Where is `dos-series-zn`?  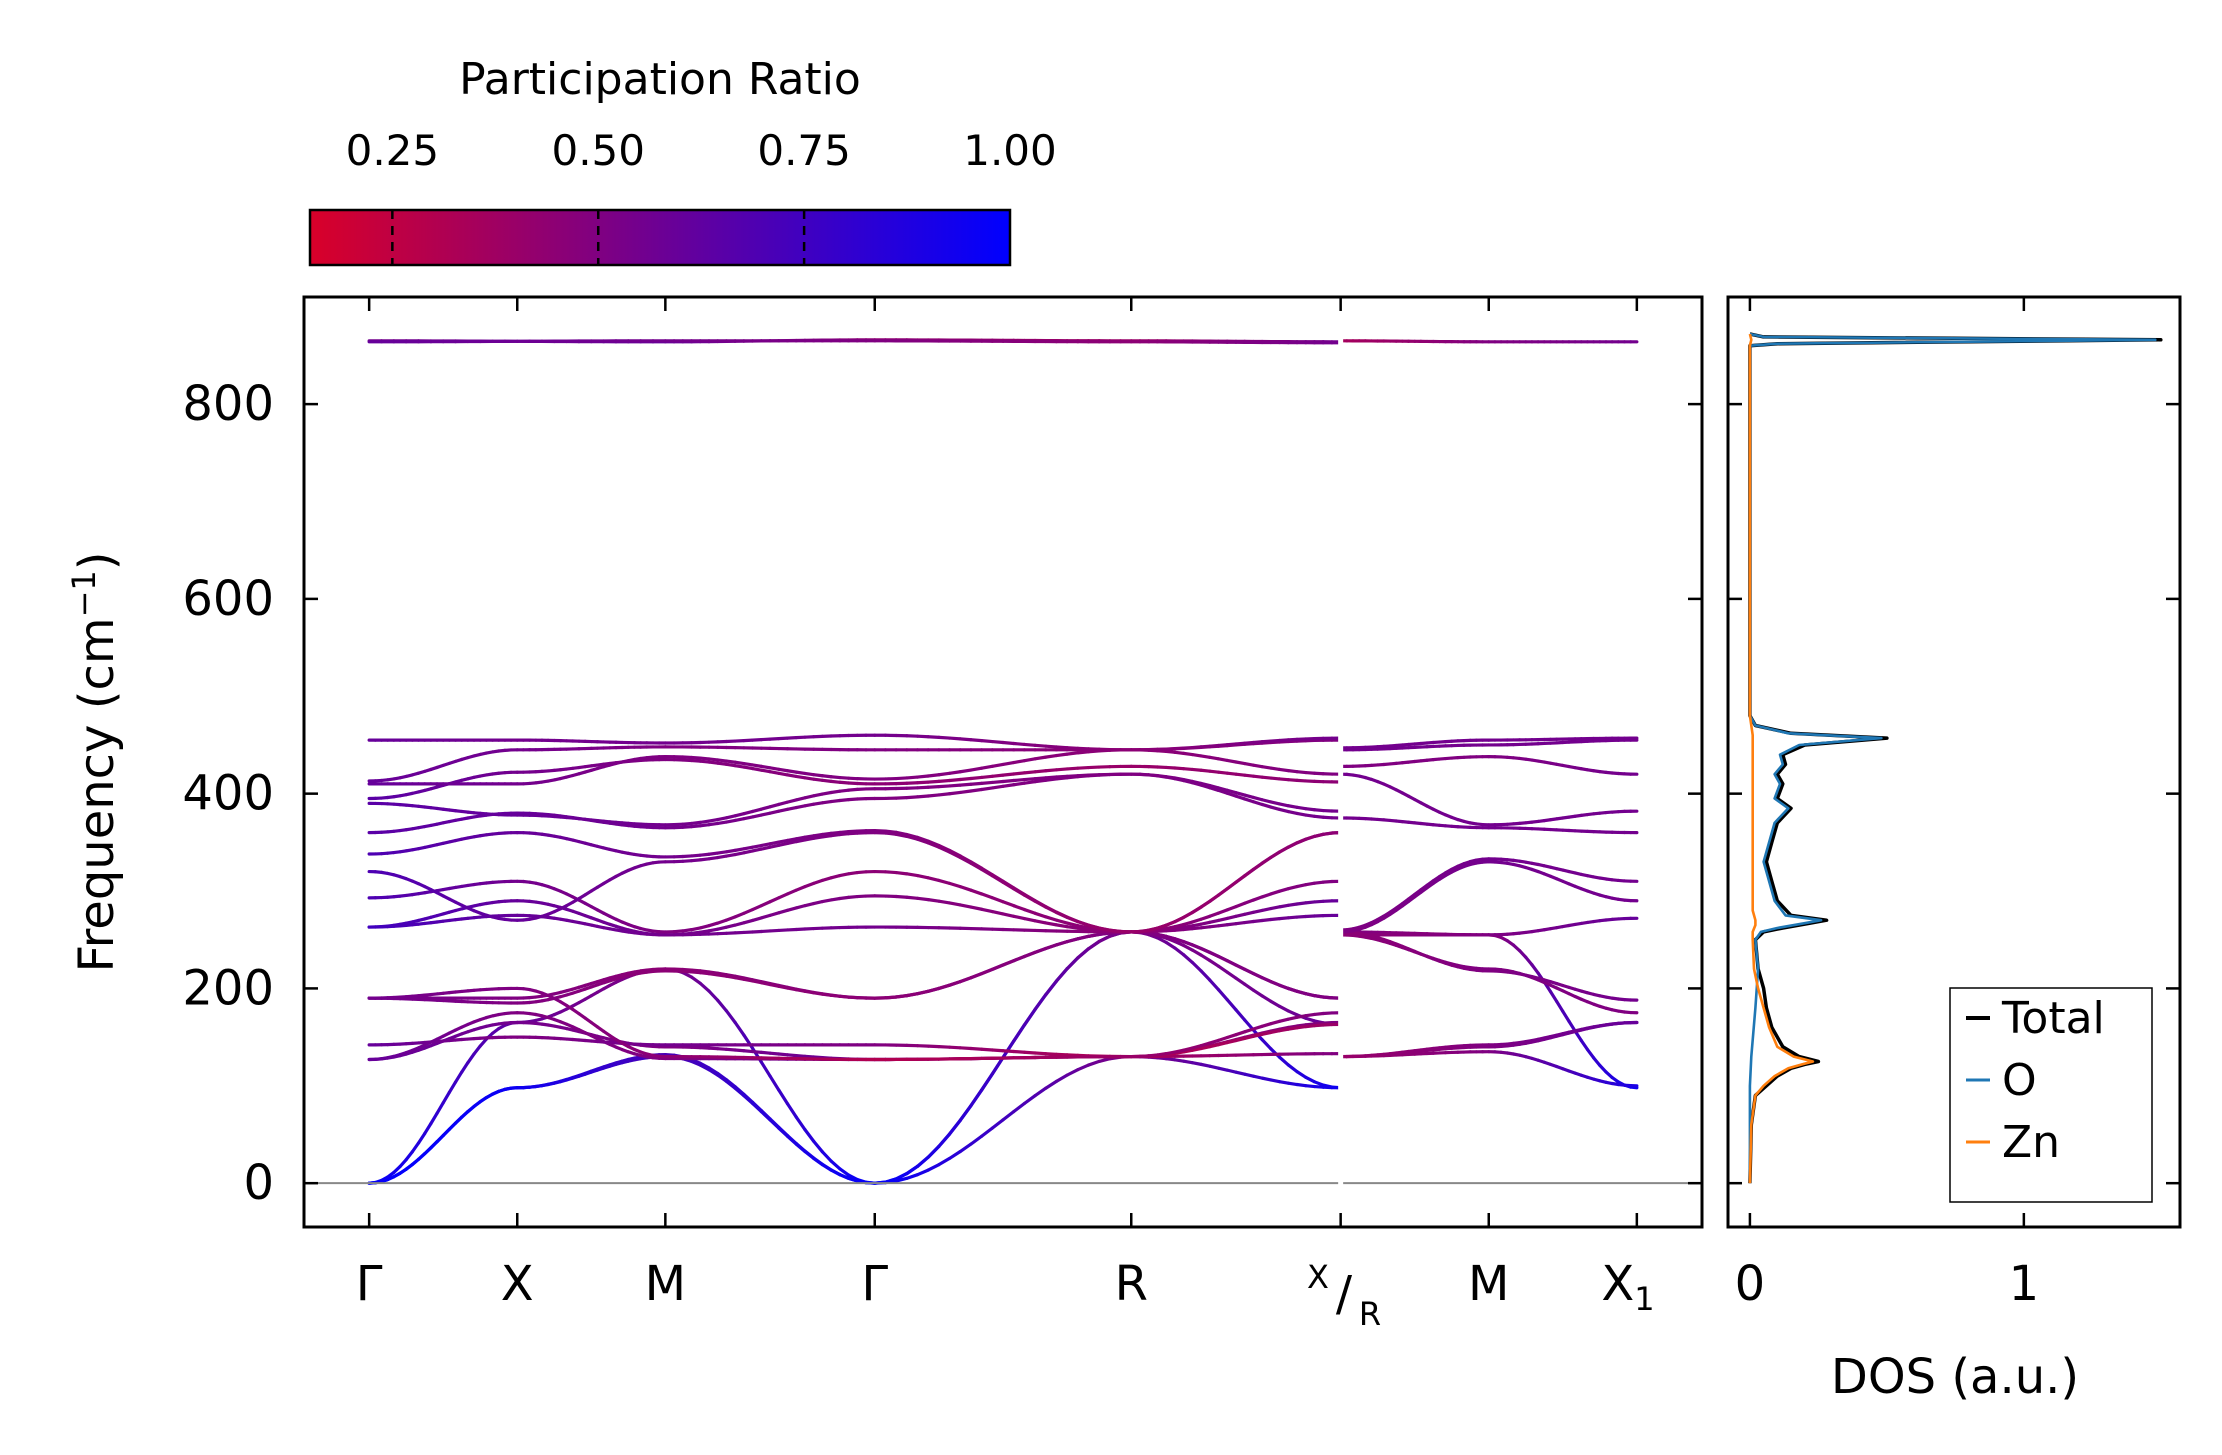 dos-series-zn is located at coordinates (1781, 758).